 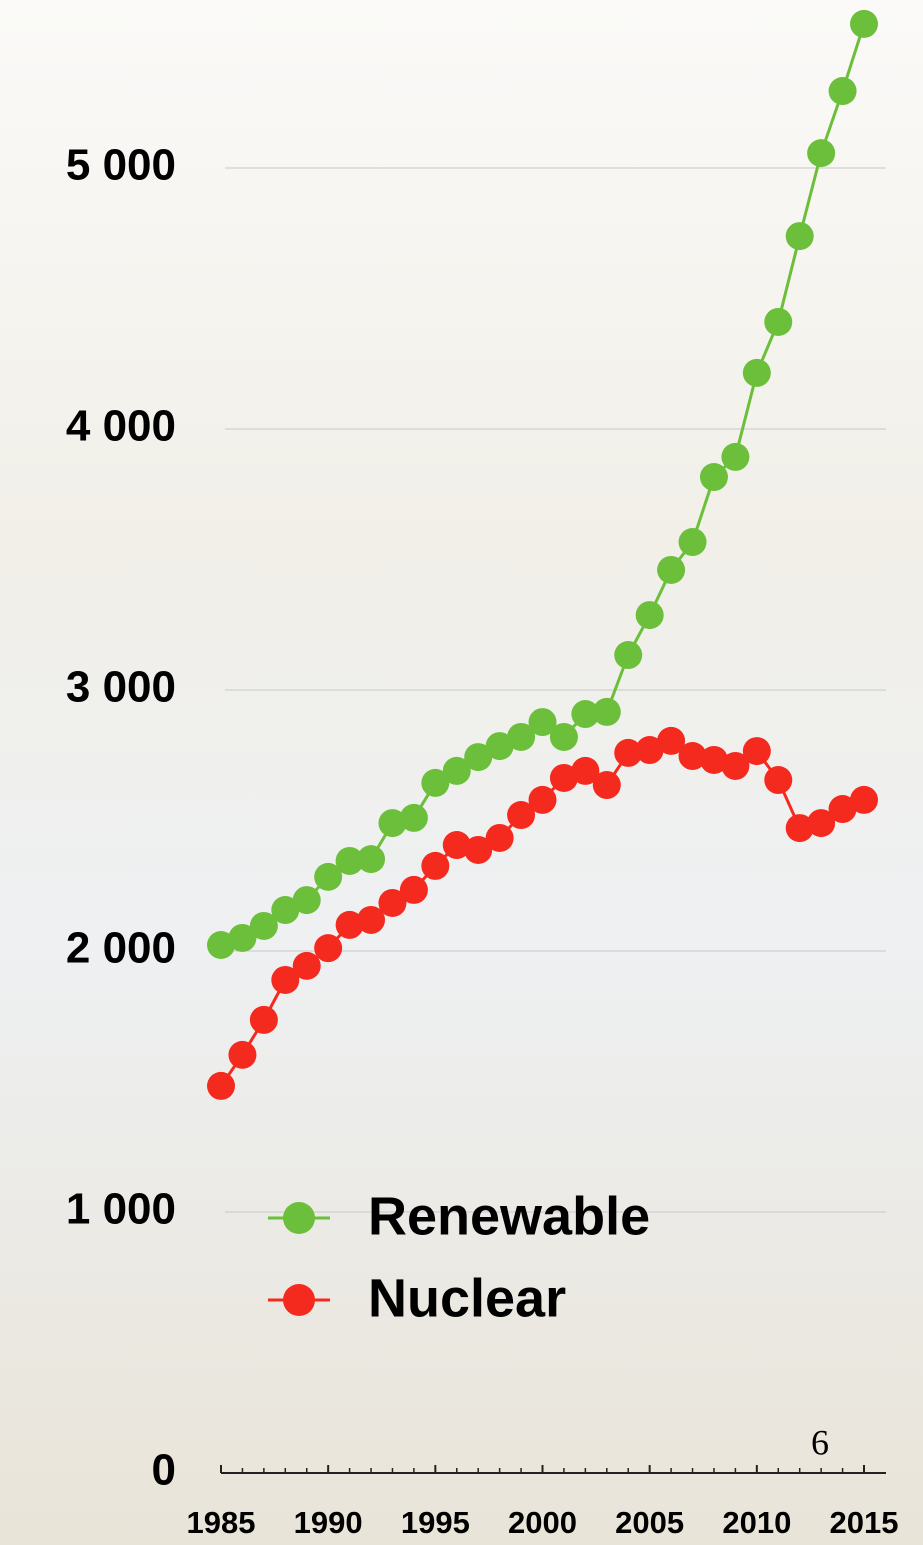 What do you see at coordinates (820, 1442) in the screenshot?
I see `page-number: 6` at bounding box center [820, 1442].